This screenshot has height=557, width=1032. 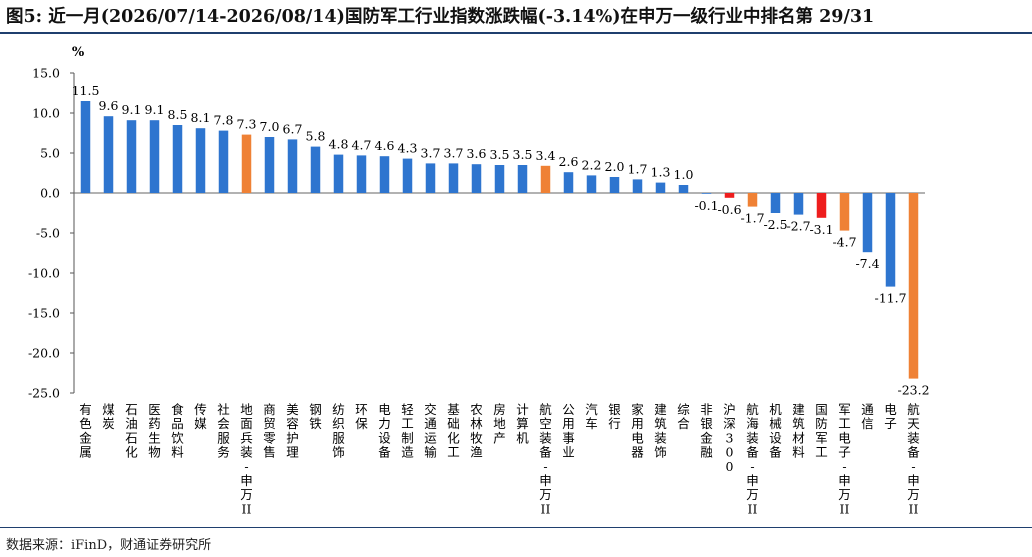 I want to click on x-tick-label-char: 信, so click(x=867, y=423).